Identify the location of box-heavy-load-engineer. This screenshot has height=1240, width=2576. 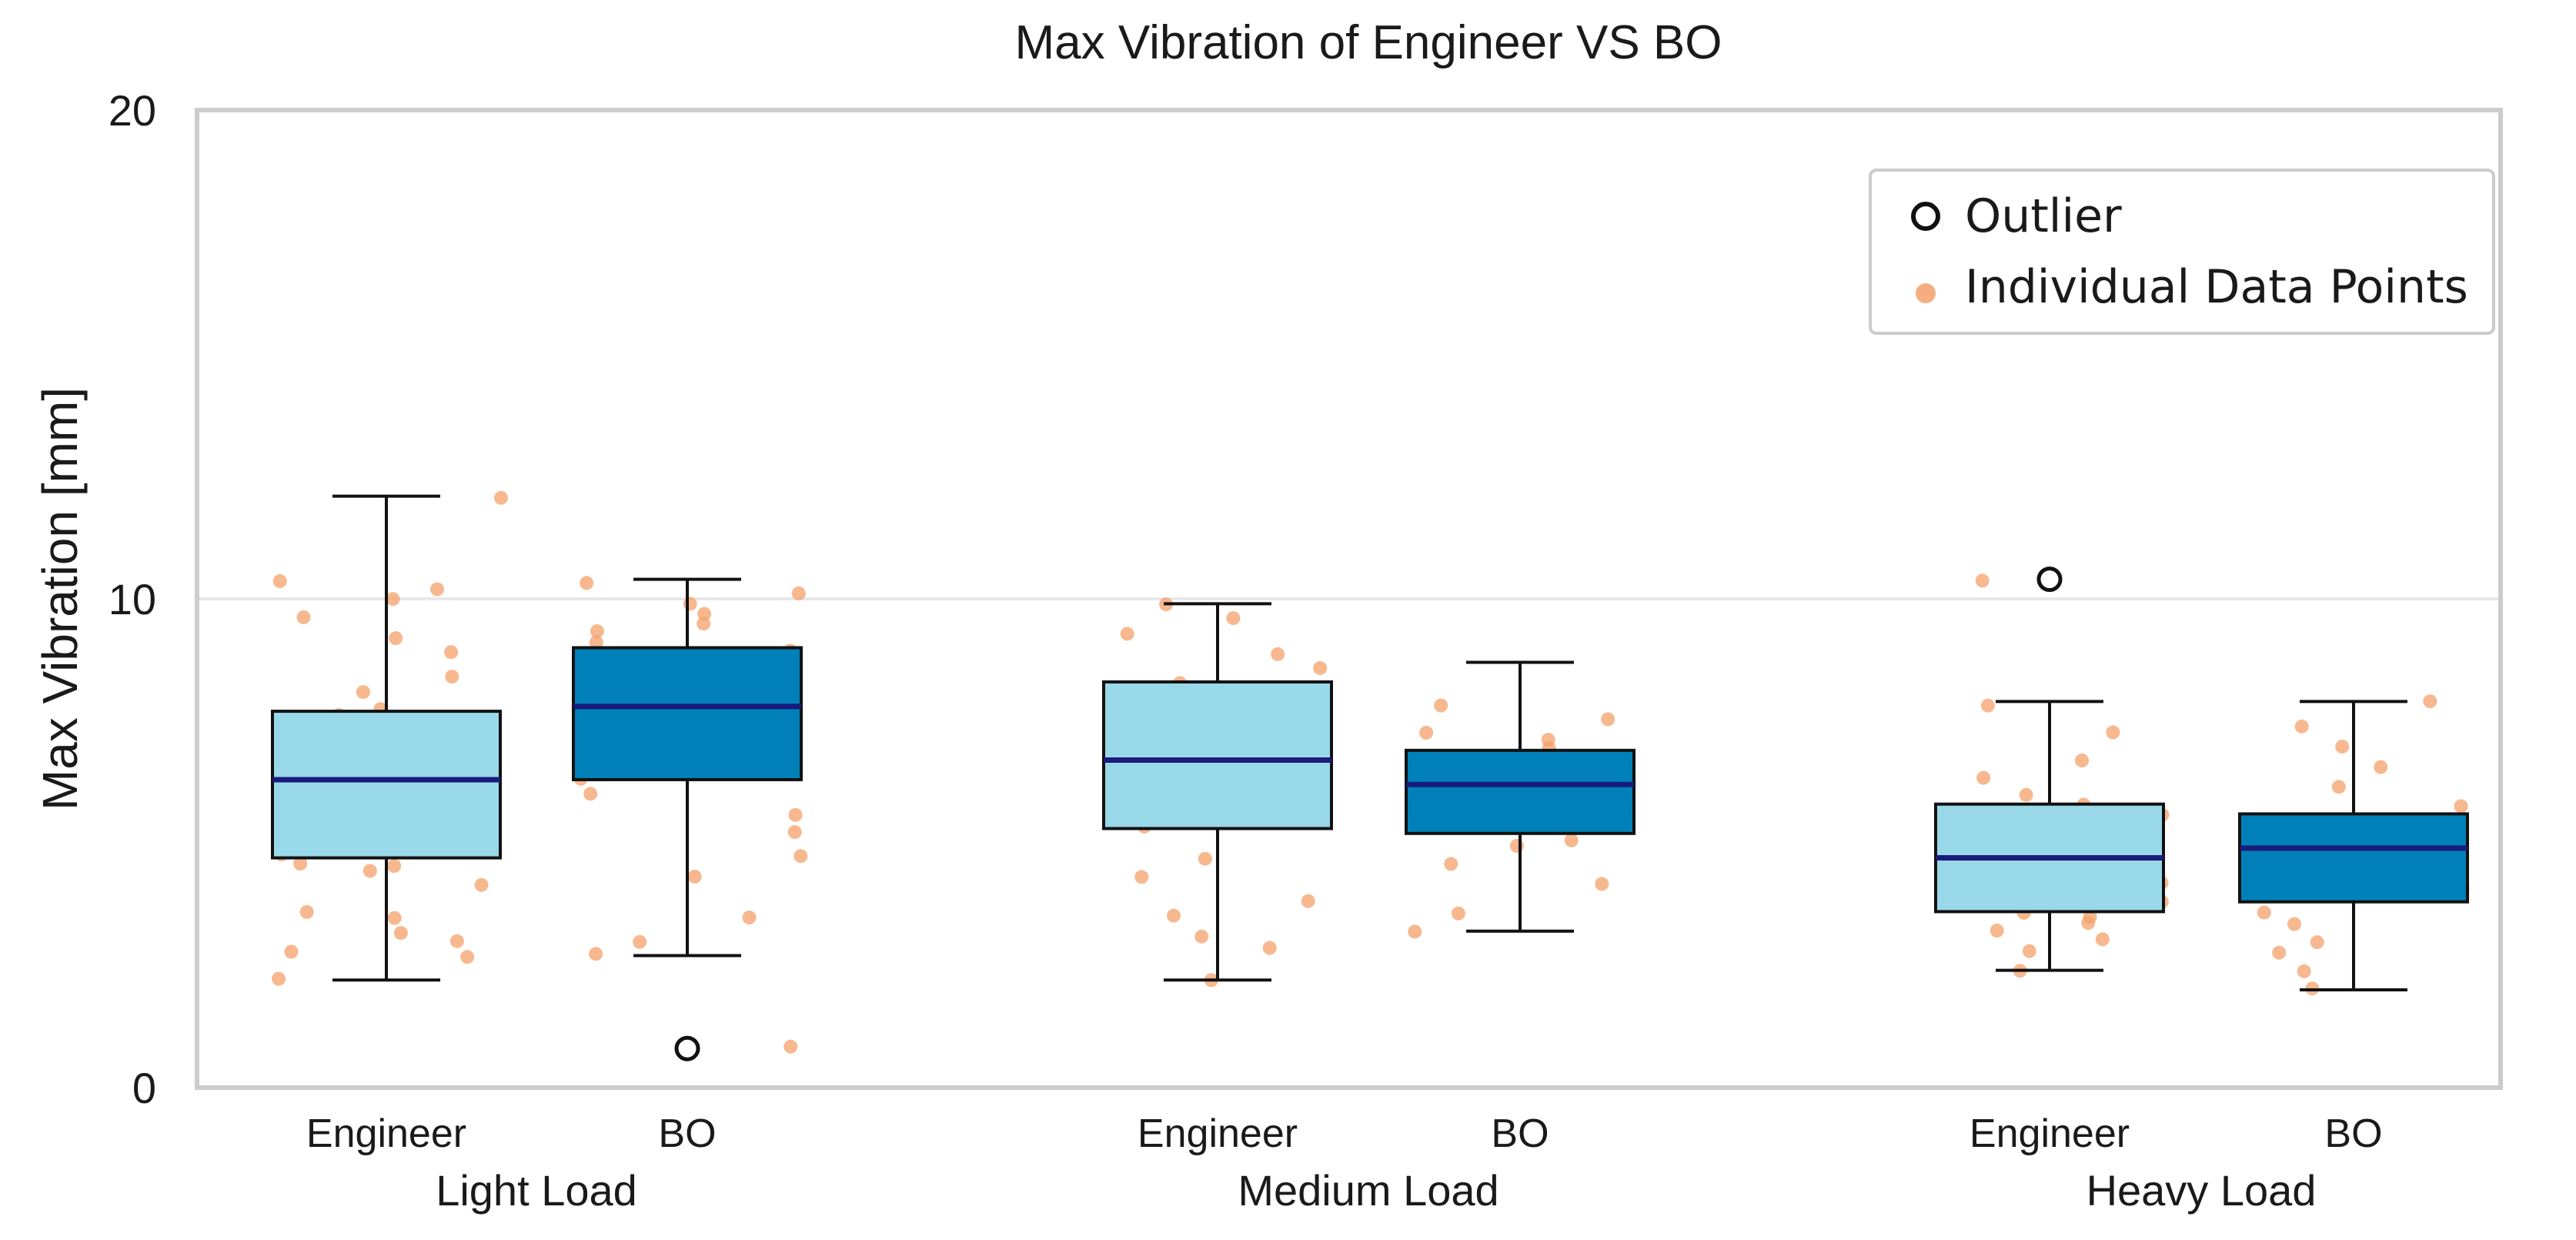
(2049, 836).